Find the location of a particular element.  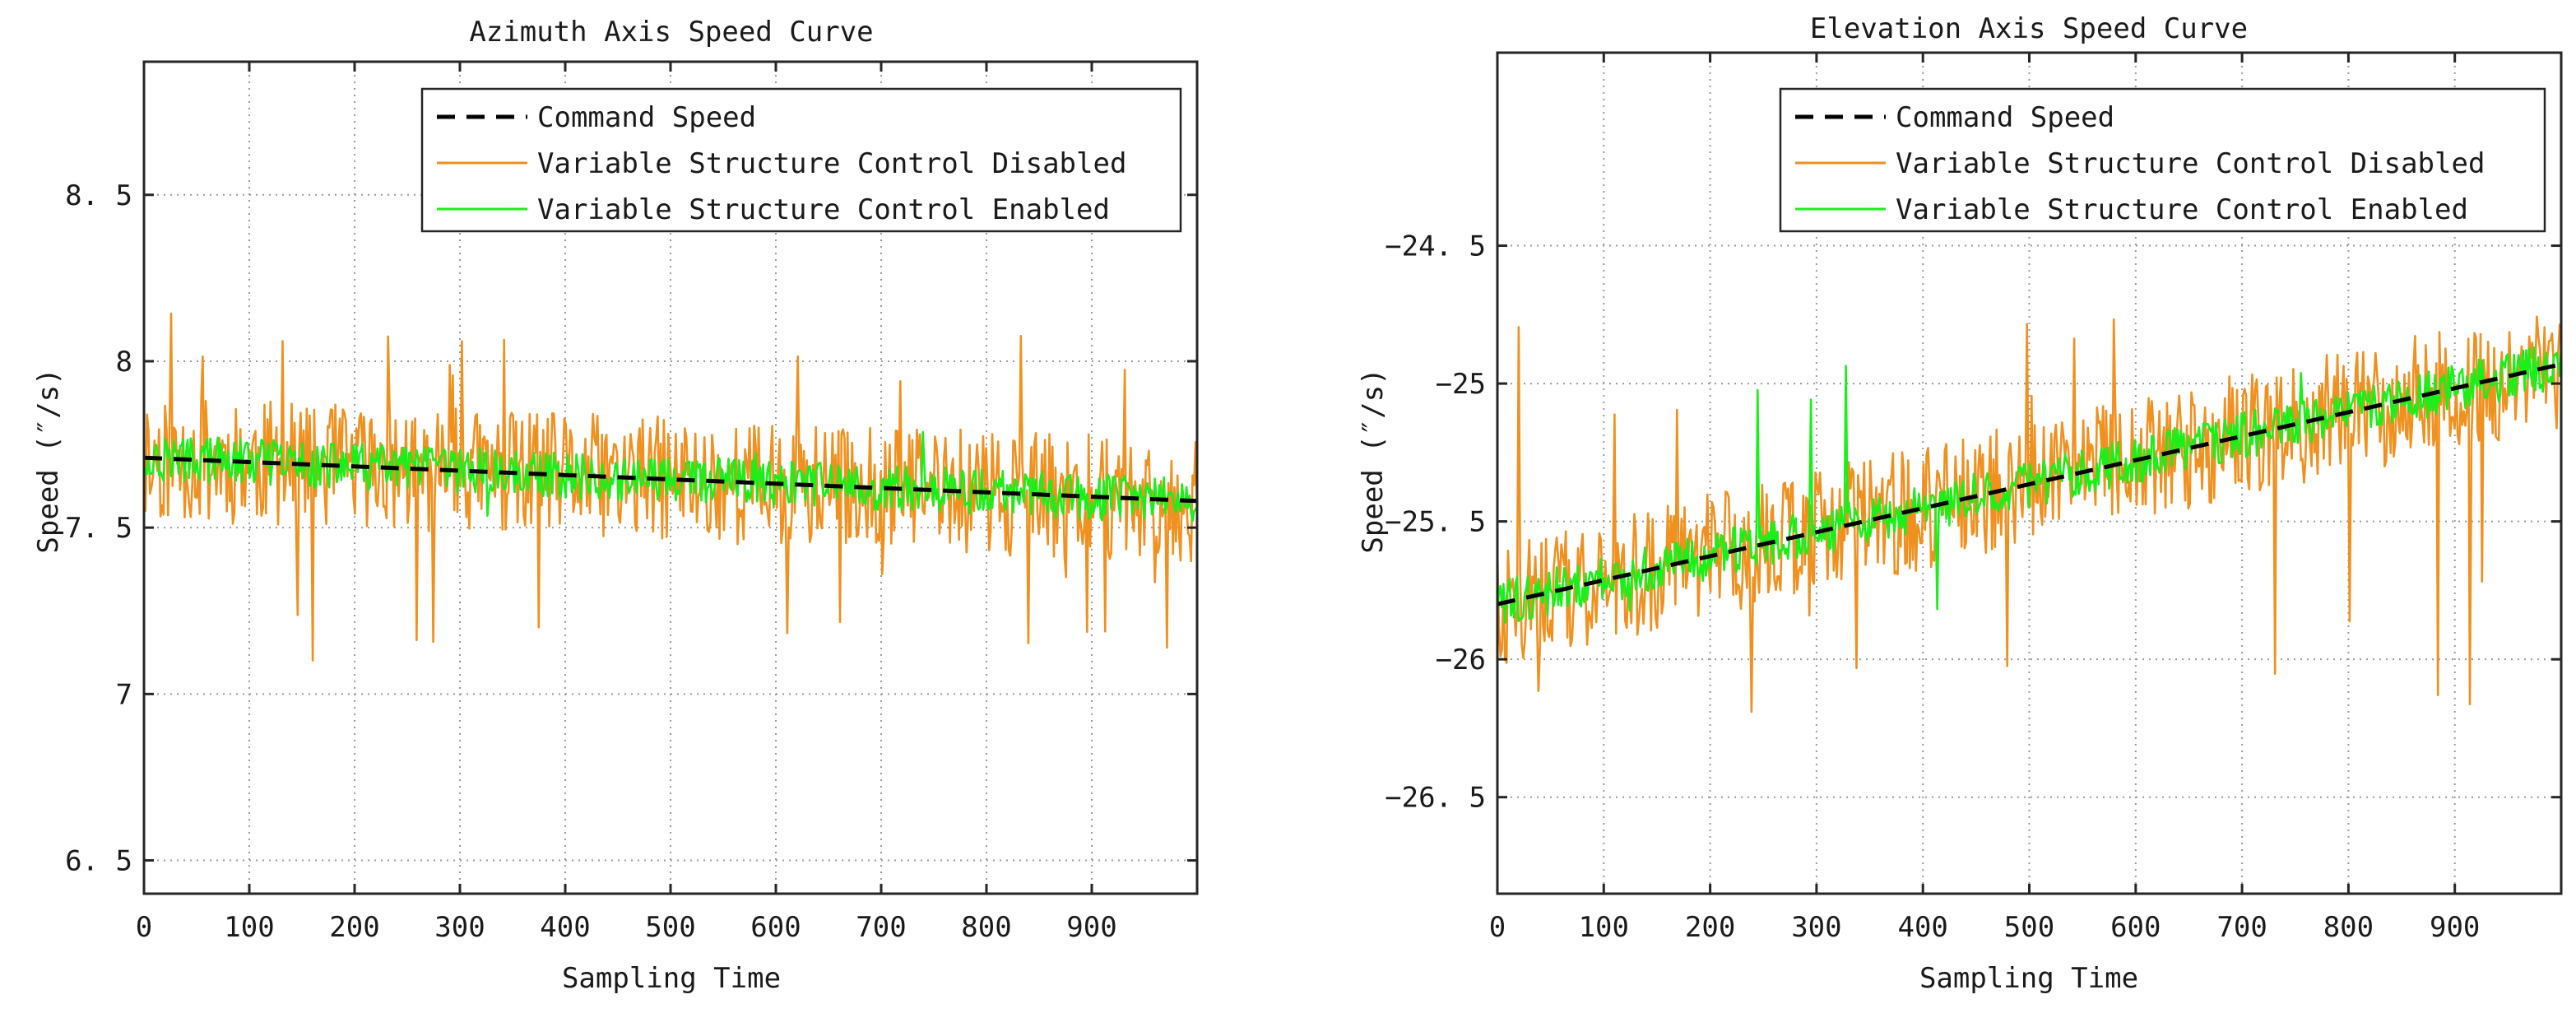

series-group is located at coordinates (670, 487).